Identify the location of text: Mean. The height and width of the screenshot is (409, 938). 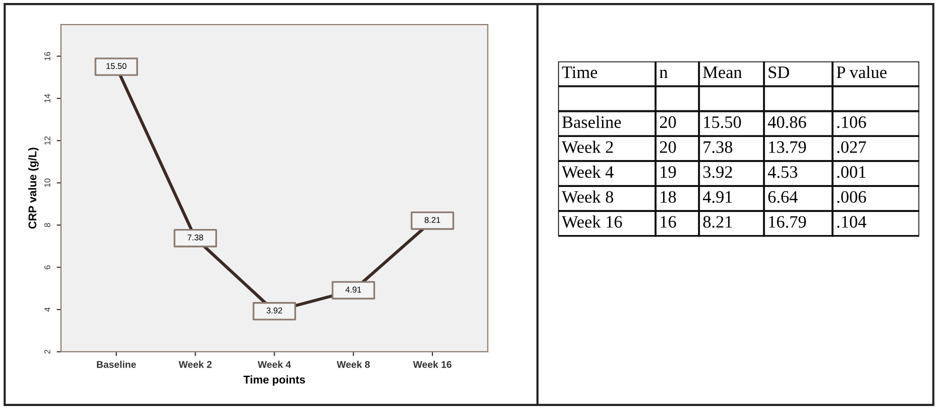
(722, 72).